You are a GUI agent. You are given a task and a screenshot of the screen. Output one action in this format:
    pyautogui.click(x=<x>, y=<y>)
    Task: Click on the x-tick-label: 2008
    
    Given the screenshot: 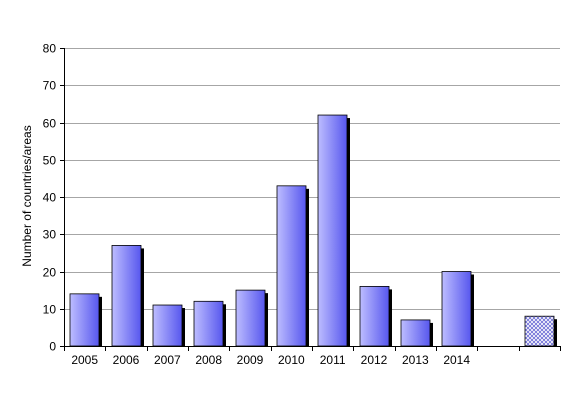 What is the action you would take?
    pyautogui.click(x=208, y=360)
    